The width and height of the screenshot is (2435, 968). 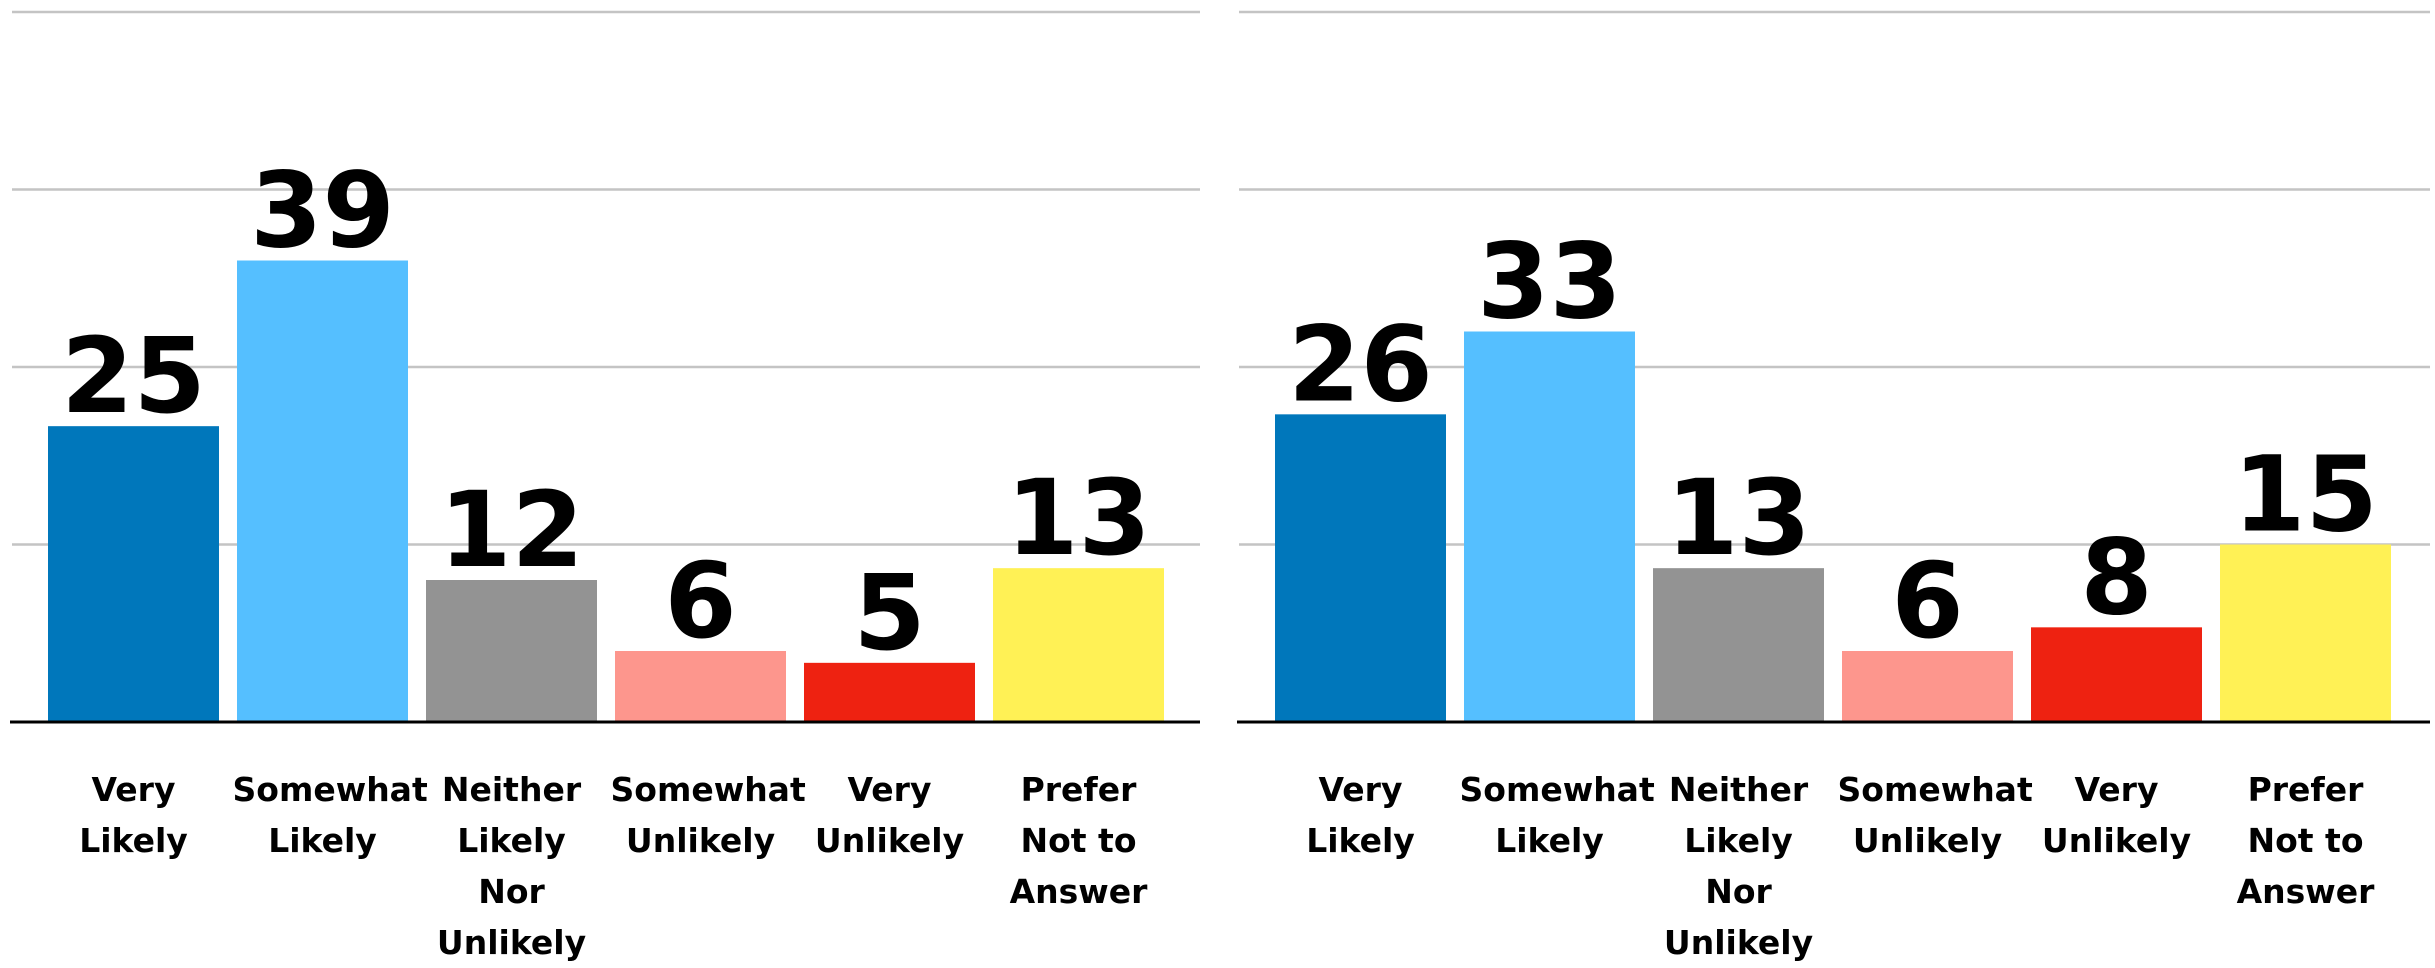 What do you see at coordinates (322, 211) in the screenshot?
I see `value-label: 39` at bounding box center [322, 211].